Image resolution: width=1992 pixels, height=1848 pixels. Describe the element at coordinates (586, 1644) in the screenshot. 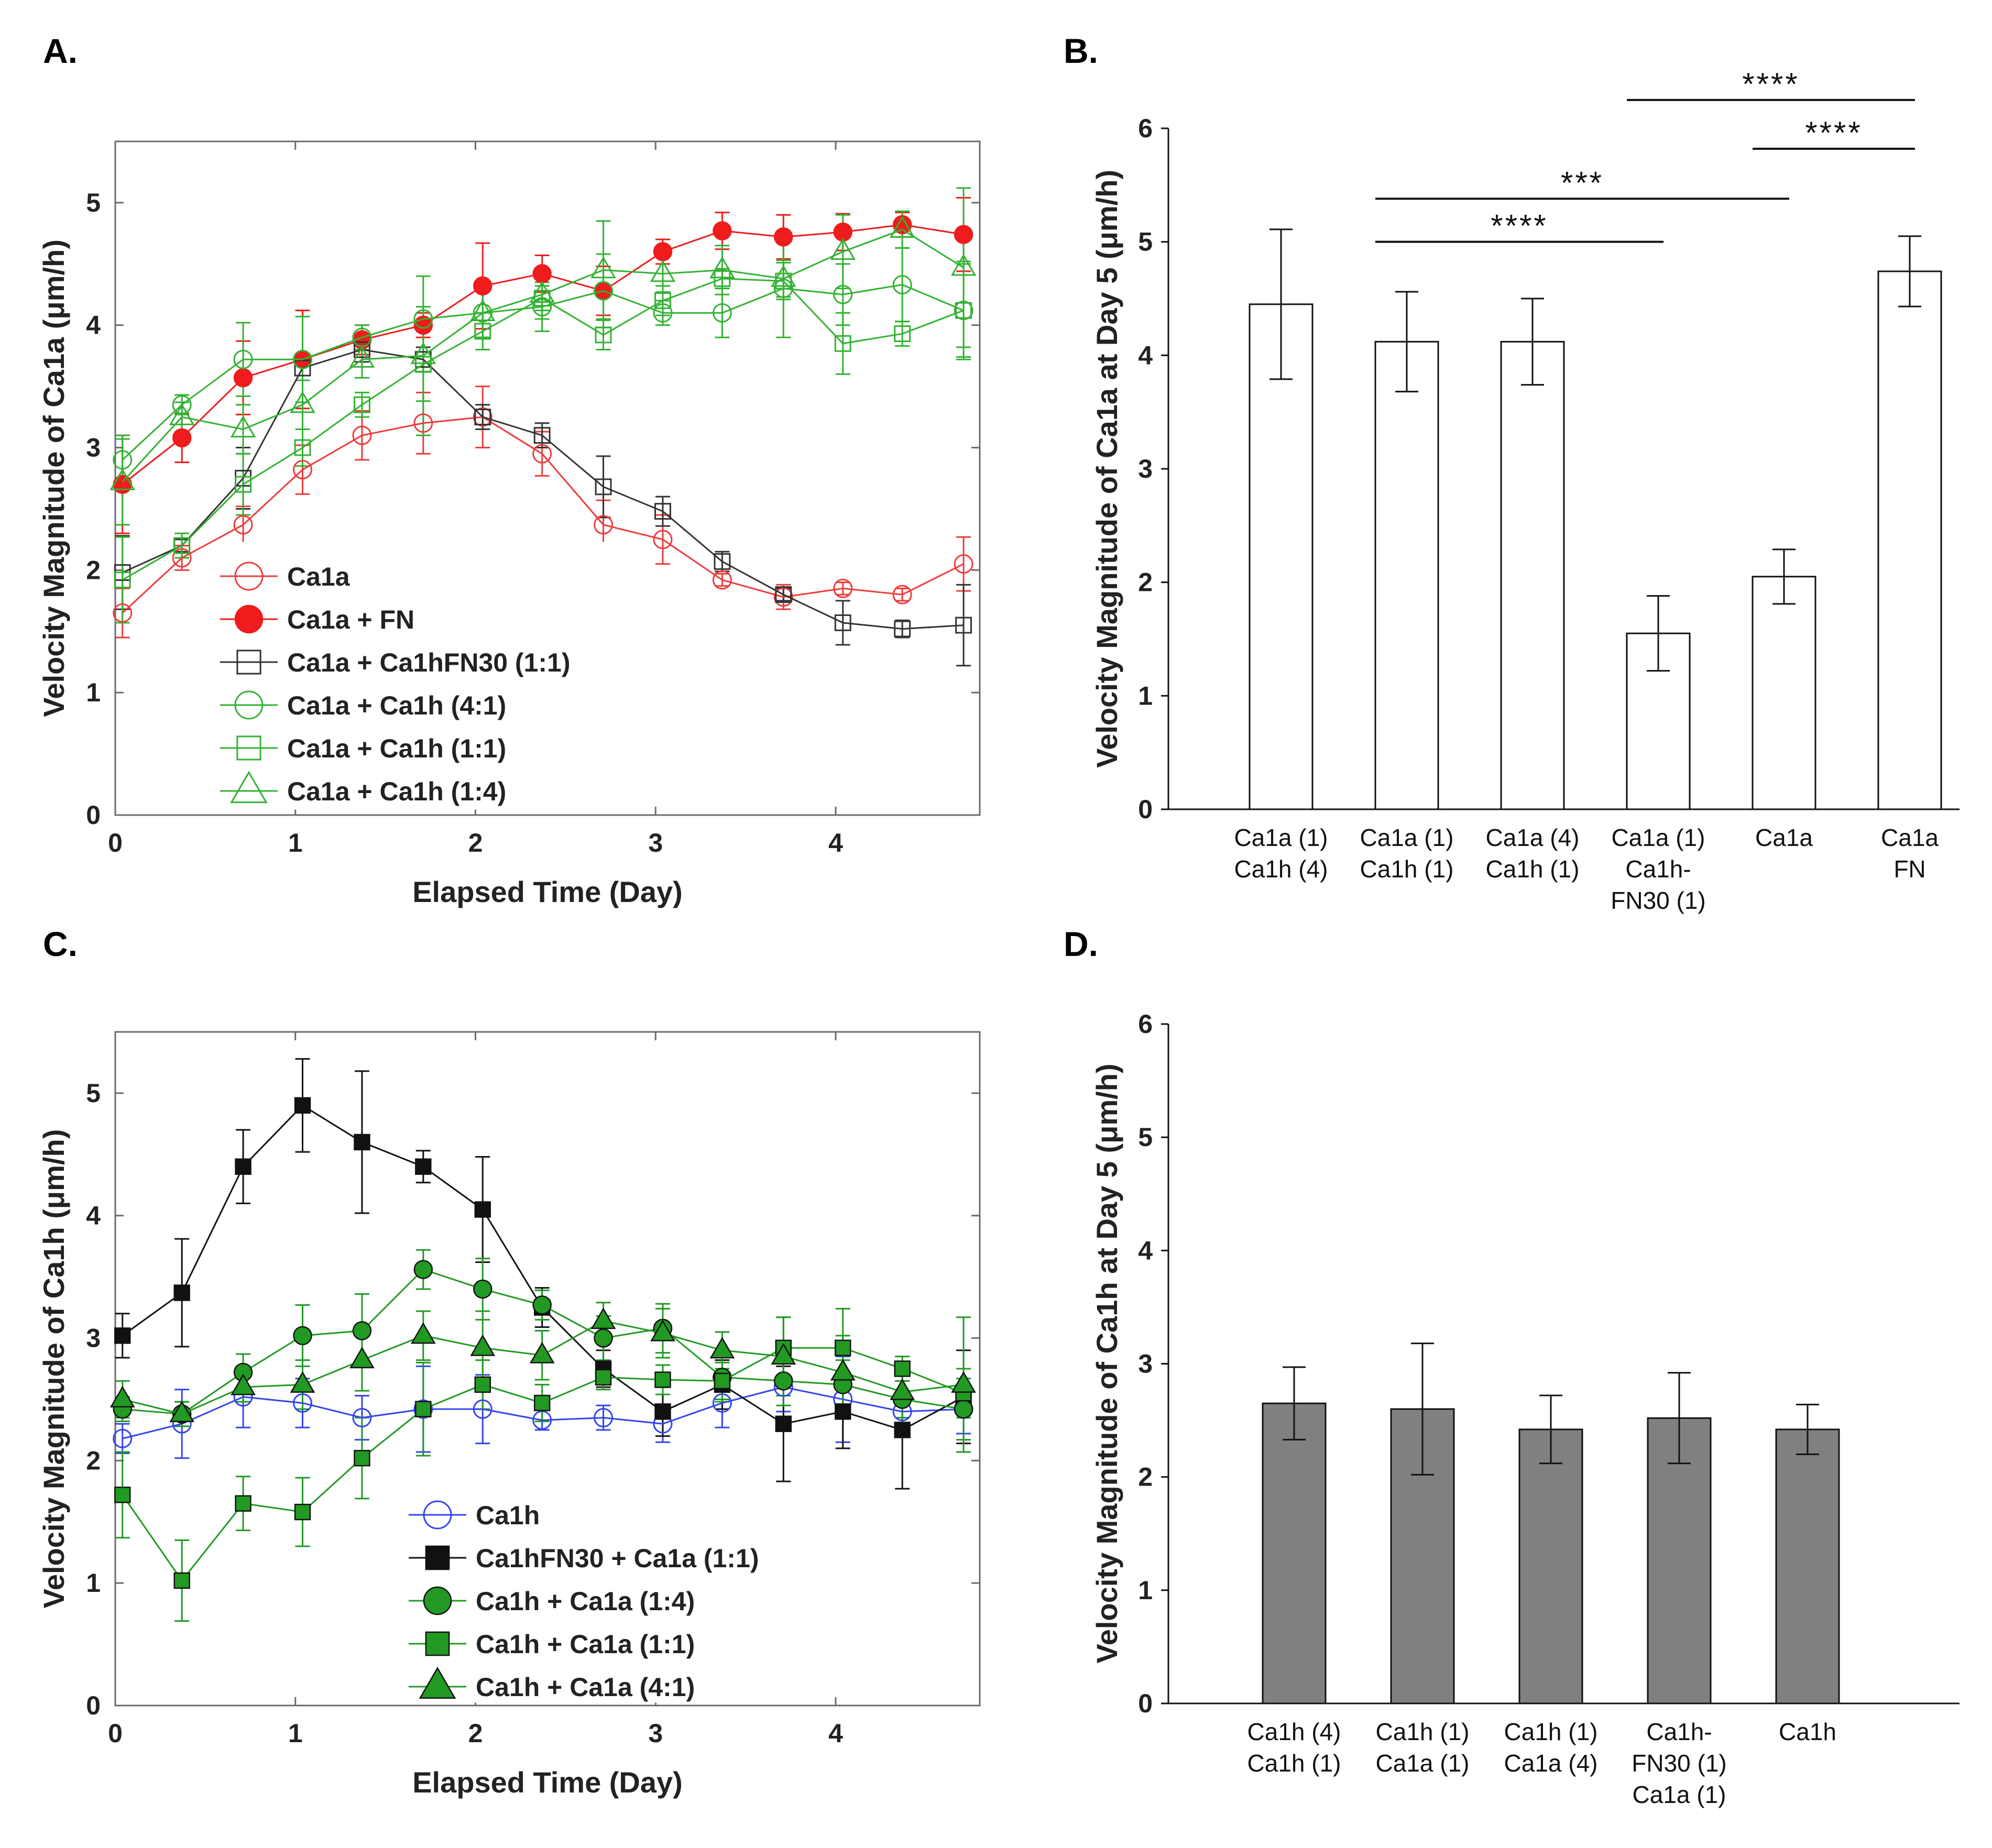

I see `legend-label: Ca1h + Ca1a (1:1)` at that location.